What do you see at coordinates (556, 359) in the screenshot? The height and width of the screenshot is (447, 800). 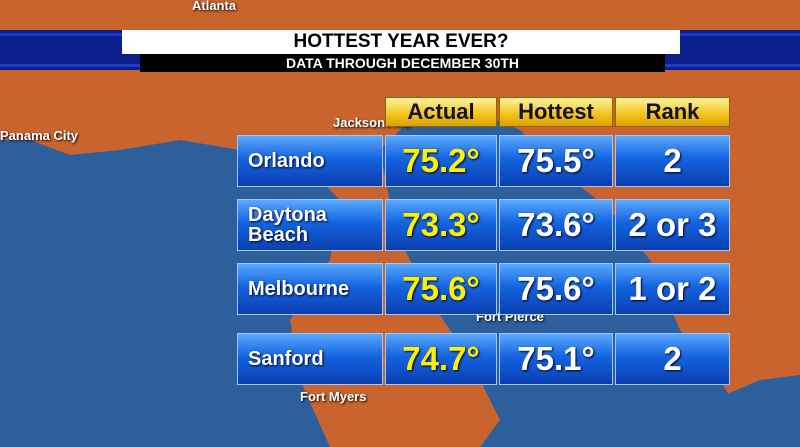 I see `table-cell: 75.1°` at bounding box center [556, 359].